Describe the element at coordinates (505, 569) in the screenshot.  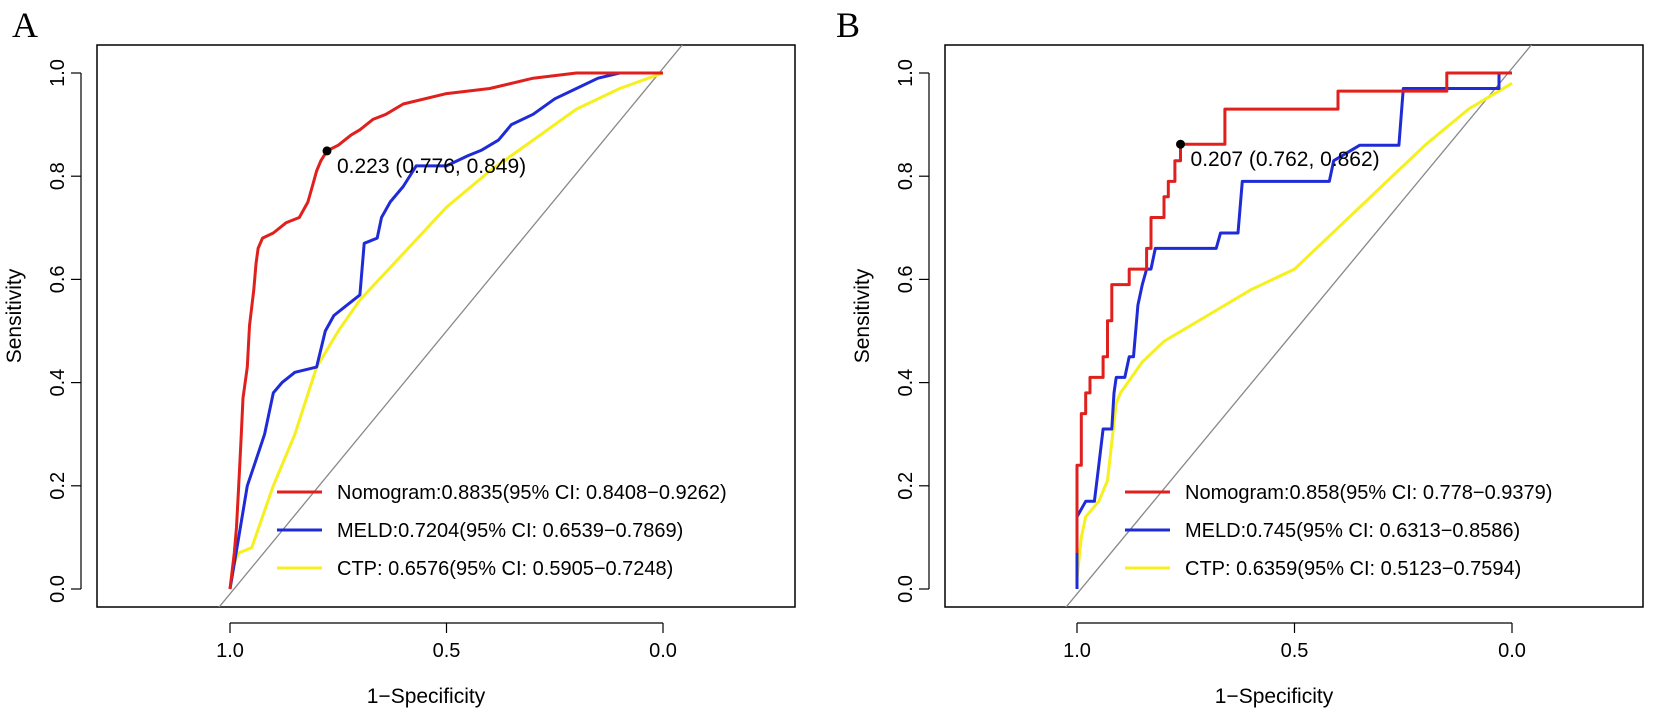
I see `legend-label-ctp: CTP: 0.6576(95% CI: 0.5905−0.7248)` at that location.